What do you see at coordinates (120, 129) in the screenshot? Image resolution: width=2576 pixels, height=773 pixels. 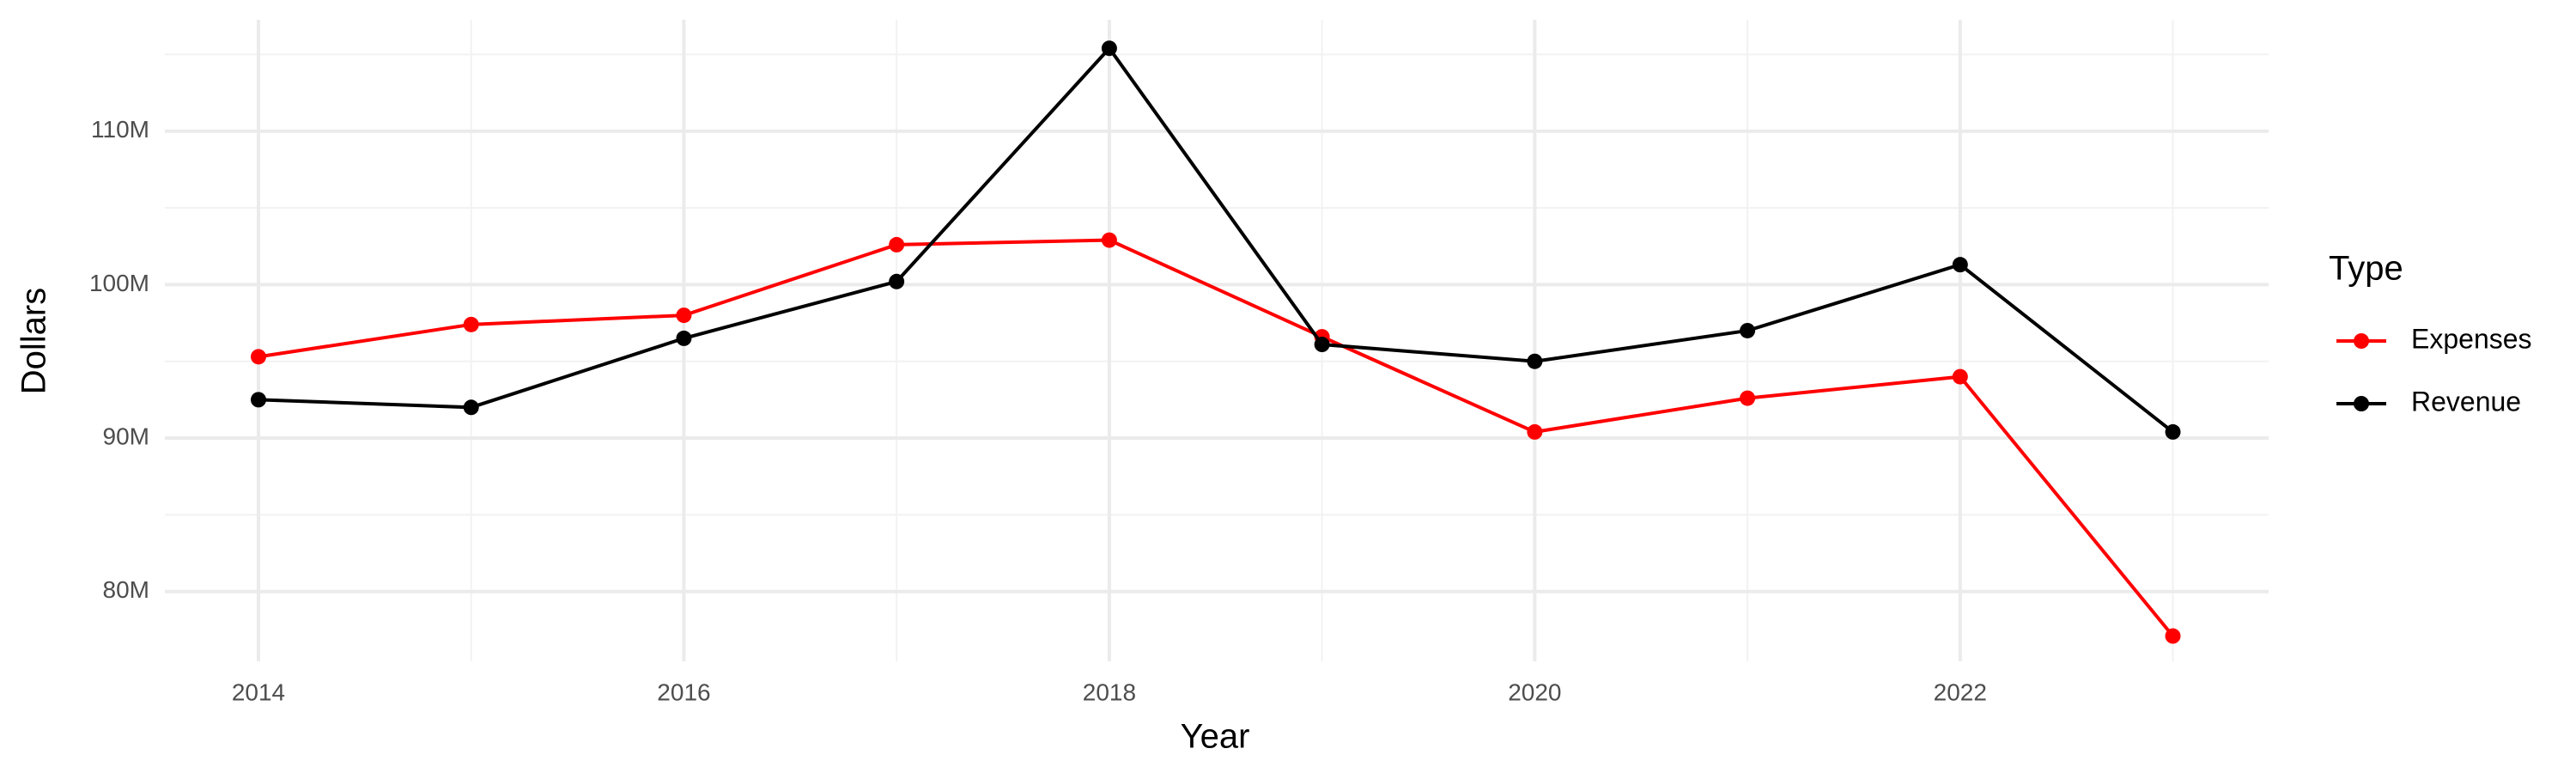 I see `y-tick-label: 110M` at bounding box center [120, 129].